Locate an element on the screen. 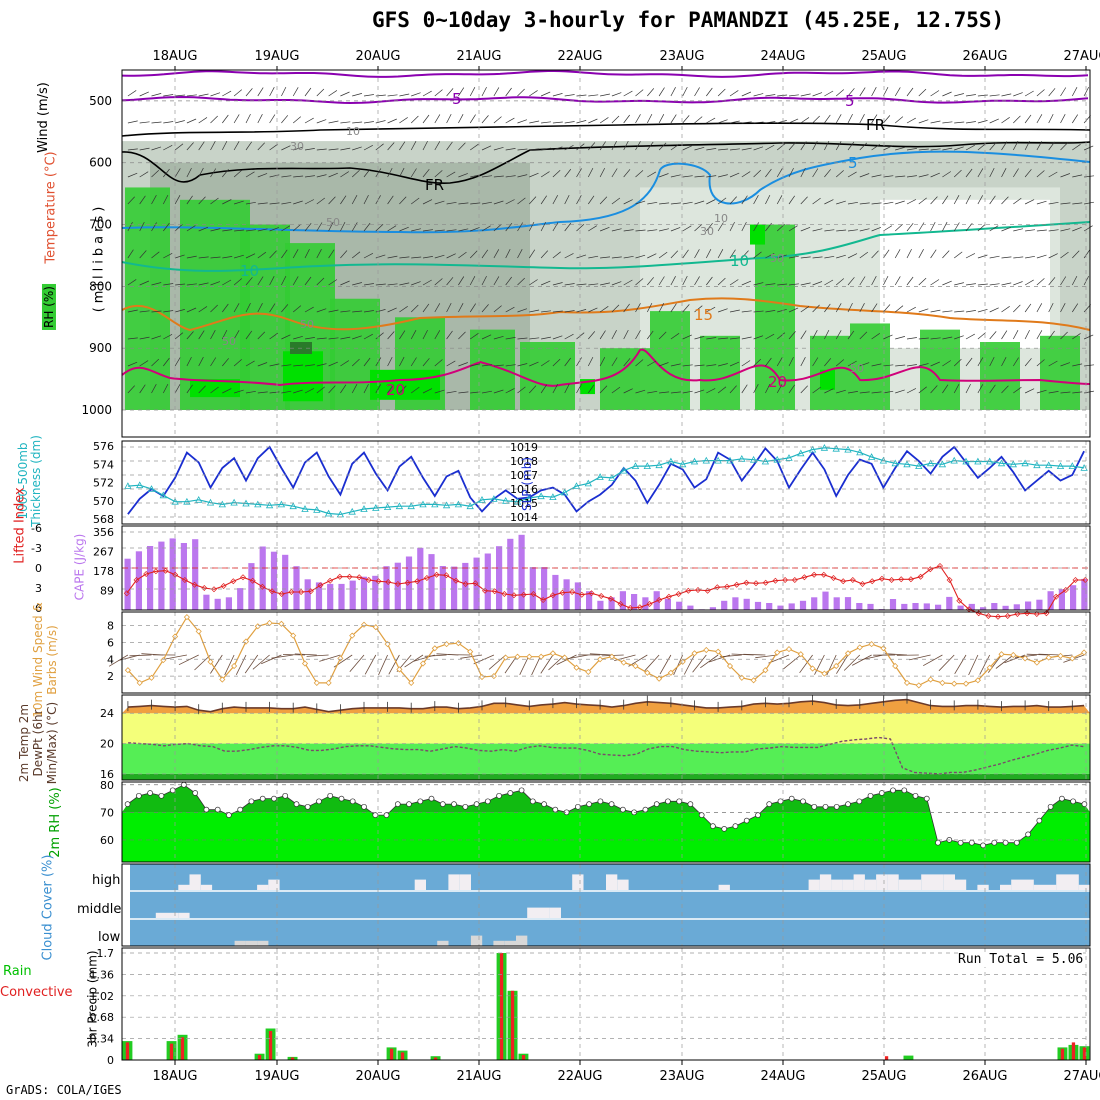  contour-label: 5 is located at coordinates (457, 99).